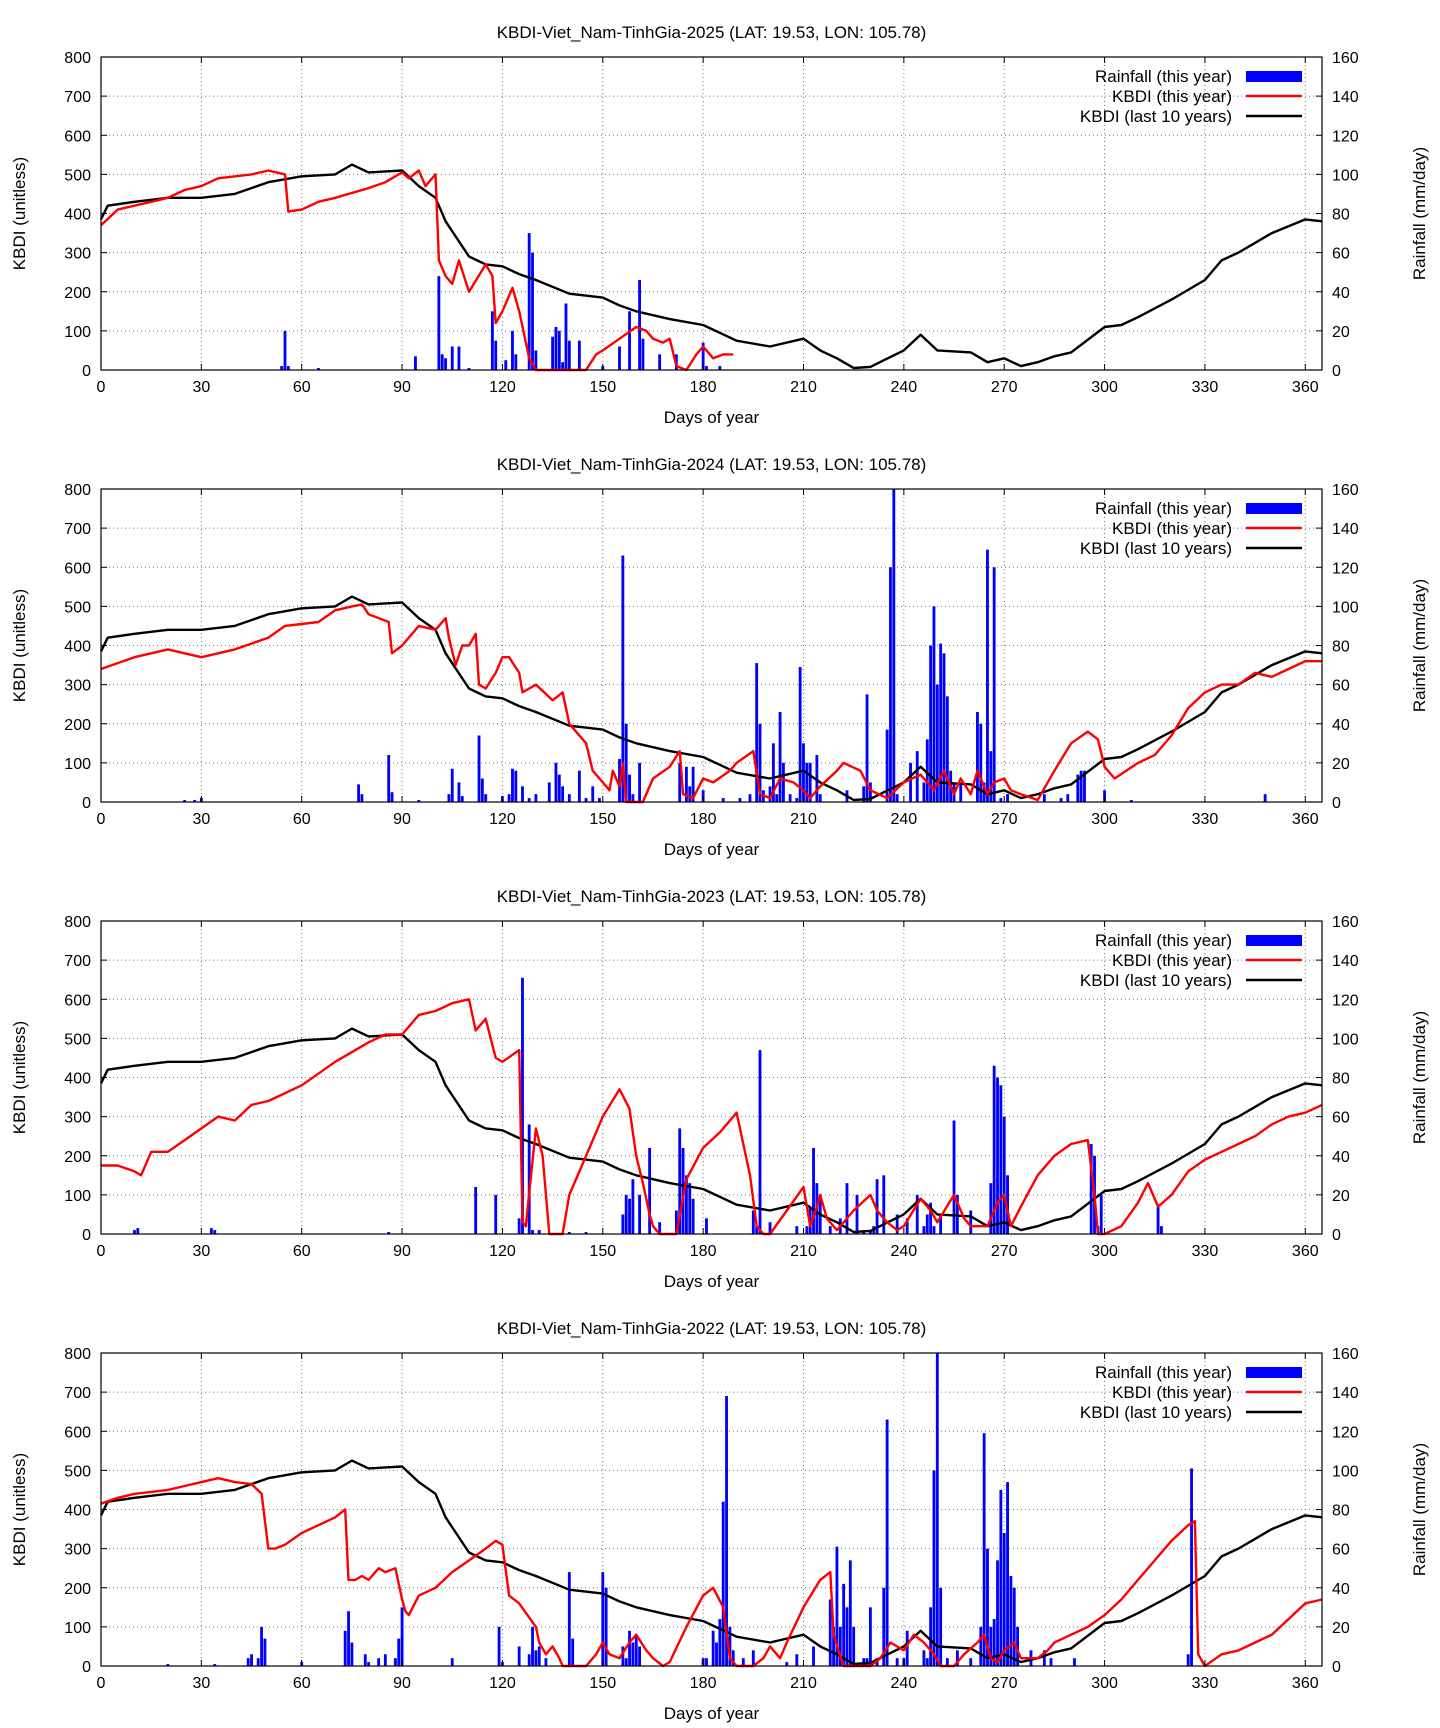 The width and height of the screenshot is (1440, 1728). I want to click on rainfall-bars, so click(725, 645).